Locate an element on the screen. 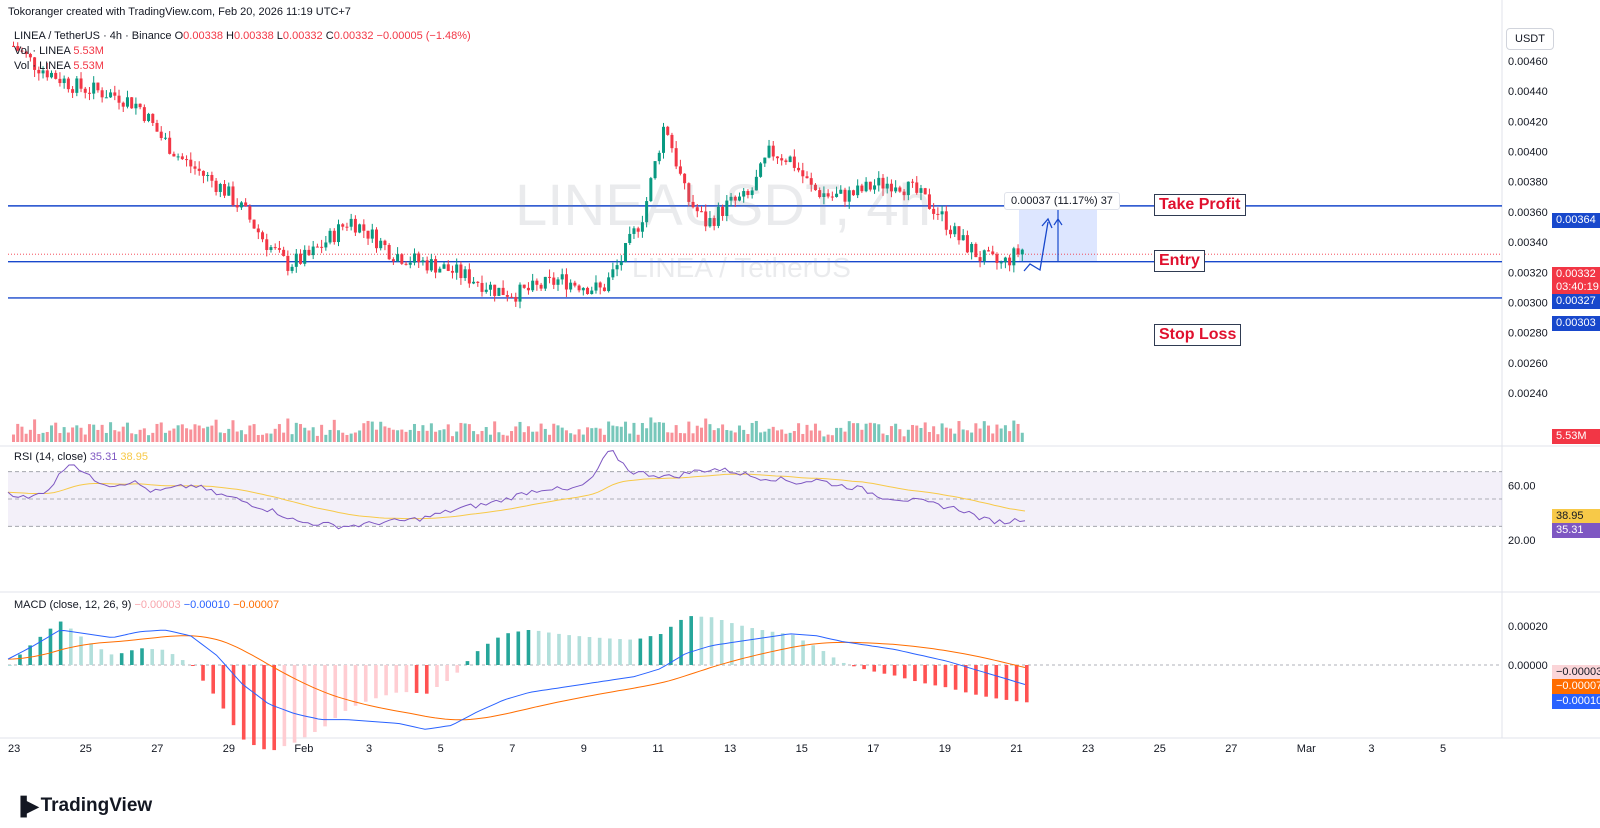 The height and width of the screenshot is (828, 1600). date-tick-label: 25 is located at coordinates (1160, 749).